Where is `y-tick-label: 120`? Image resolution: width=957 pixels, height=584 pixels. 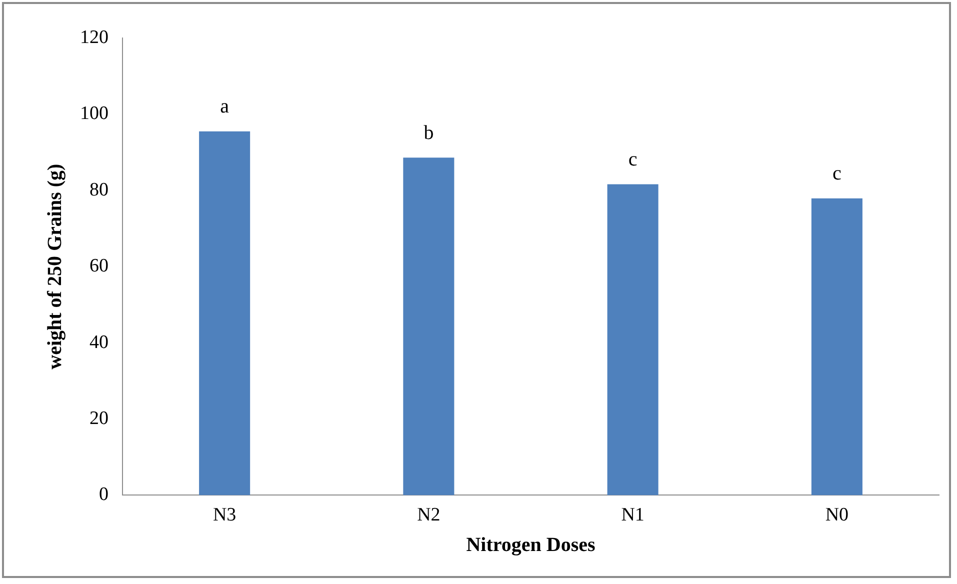
y-tick-label: 120 is located at coordinates (94, 37).